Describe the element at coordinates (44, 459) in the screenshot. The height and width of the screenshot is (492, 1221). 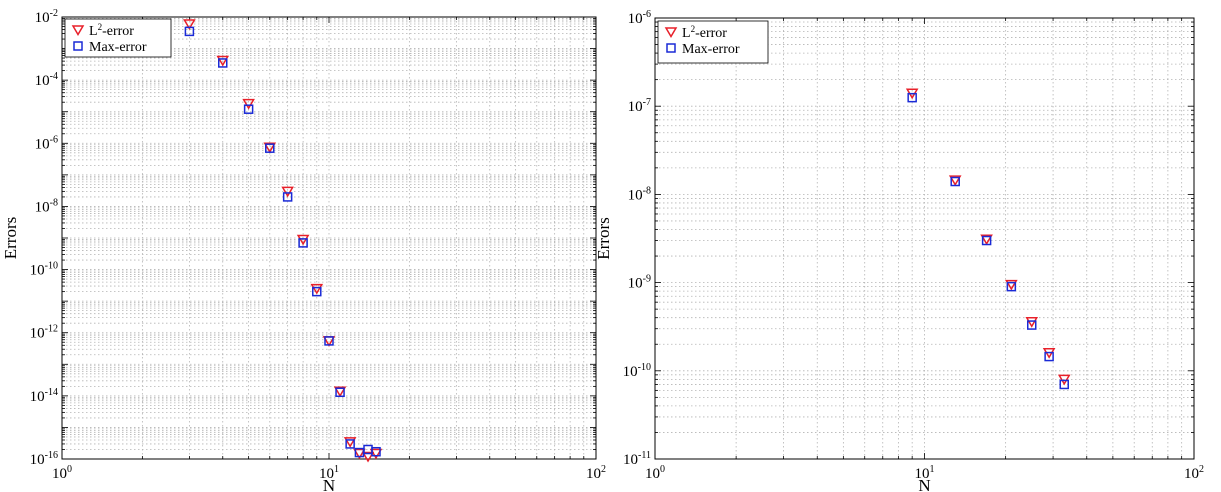
I see `y-tick-label: 10⁻¹⁶` at that location.